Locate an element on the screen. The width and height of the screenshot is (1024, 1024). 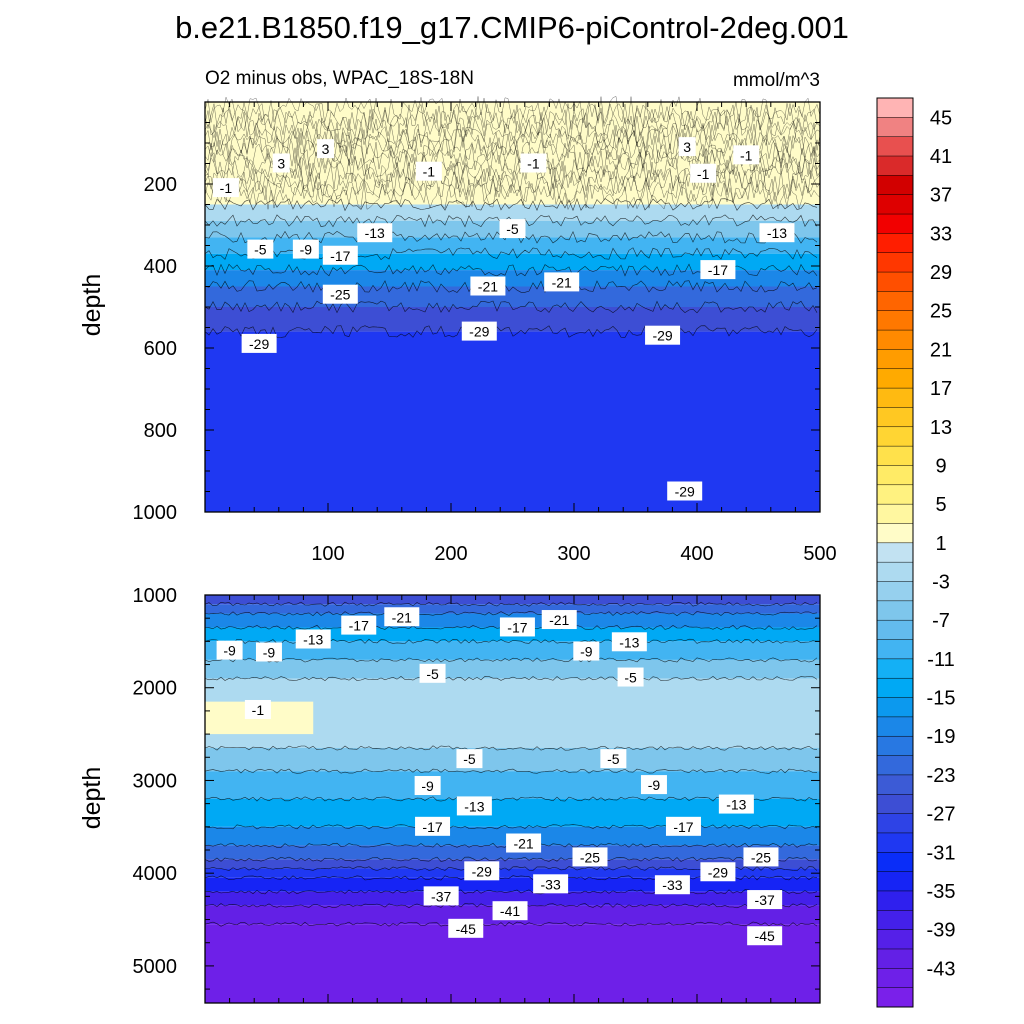
y-tick-label: 3000 is located at coordinates (155, 781).